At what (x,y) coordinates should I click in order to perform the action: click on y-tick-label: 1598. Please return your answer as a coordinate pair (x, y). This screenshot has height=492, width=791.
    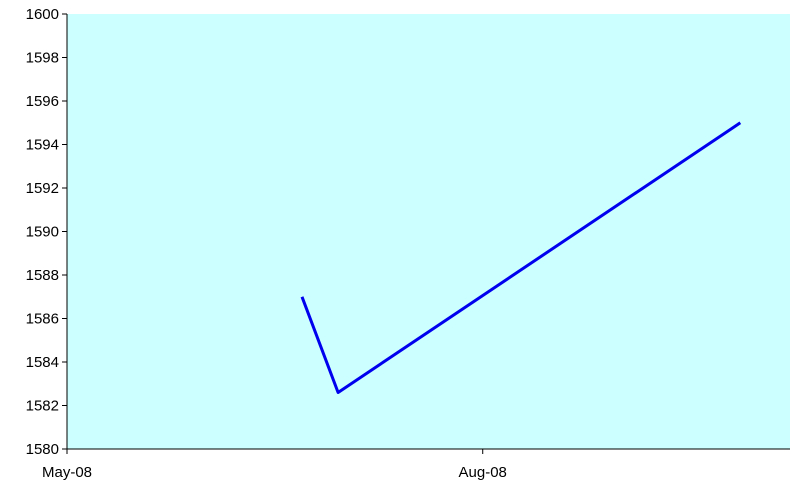
    Looking at the image, I should click on (42, 58).